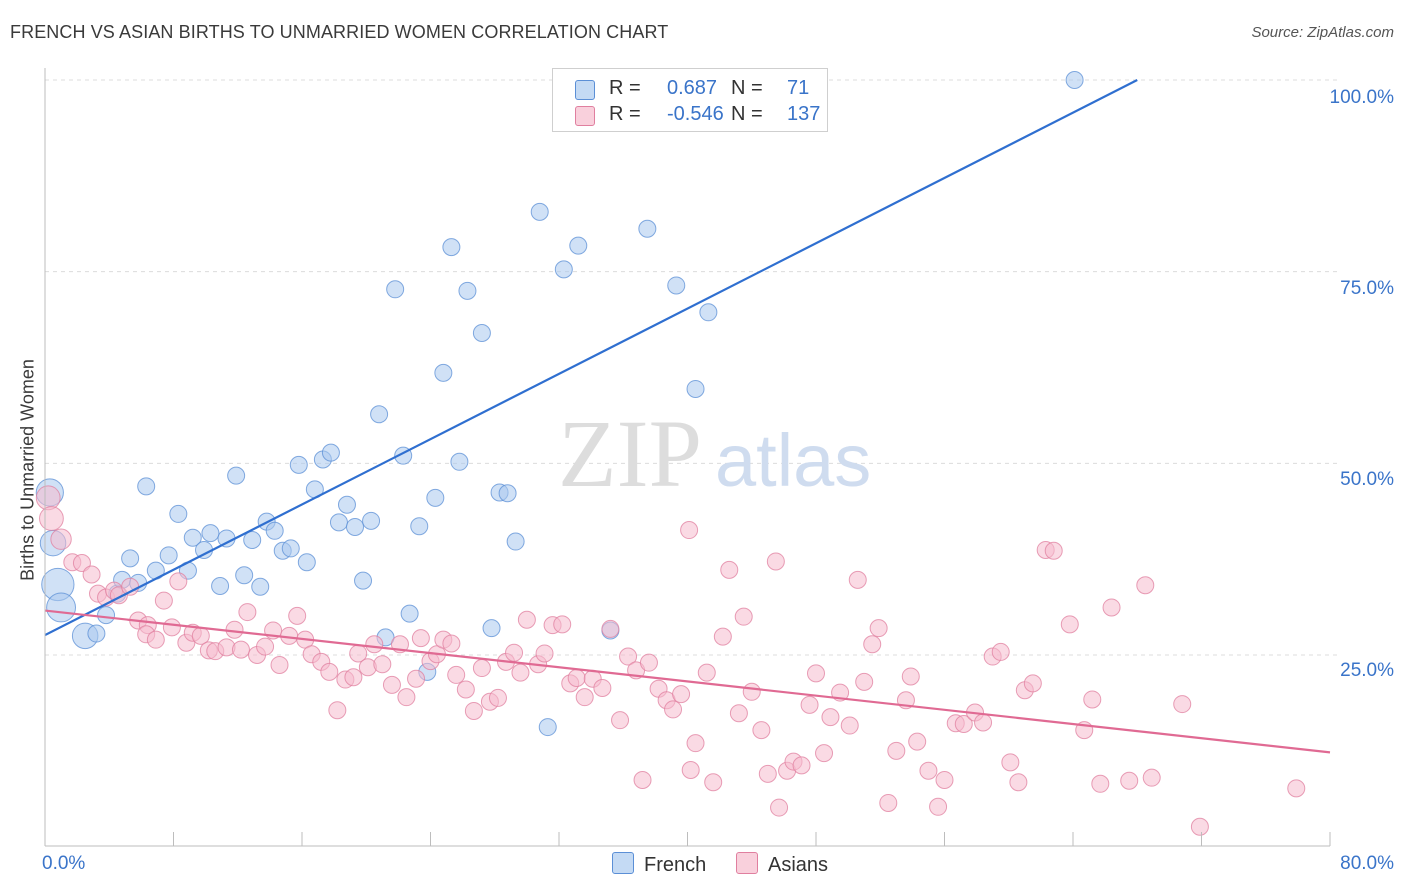  Describe the element at coordinates (798, 88) in the screenshot. I see `legend-n-value: 71` at that location.